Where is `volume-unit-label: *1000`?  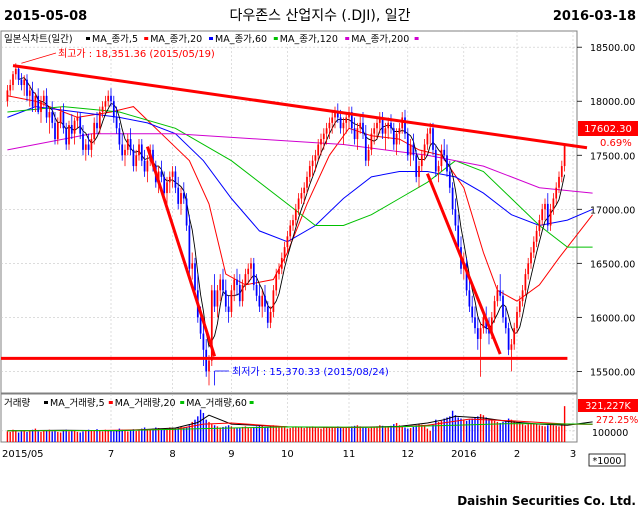 volume-unit-label: *1000 is located at coordinates (607, 461).